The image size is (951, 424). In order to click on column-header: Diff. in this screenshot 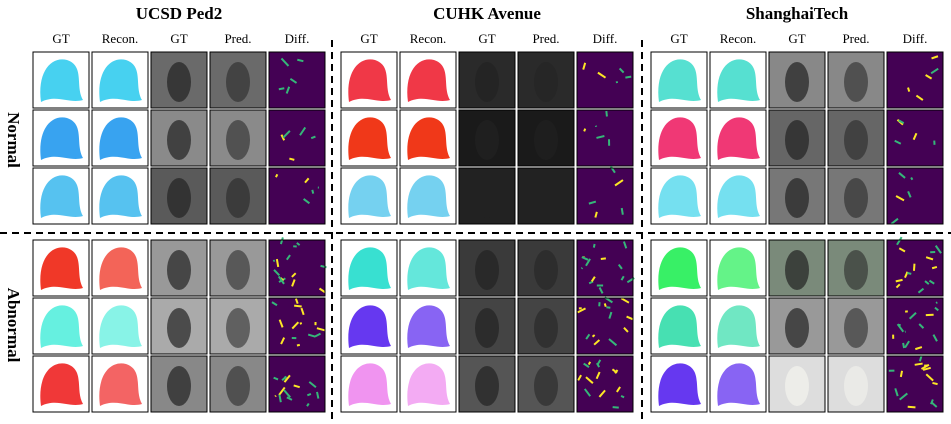, I will do `click(915, 38)`.